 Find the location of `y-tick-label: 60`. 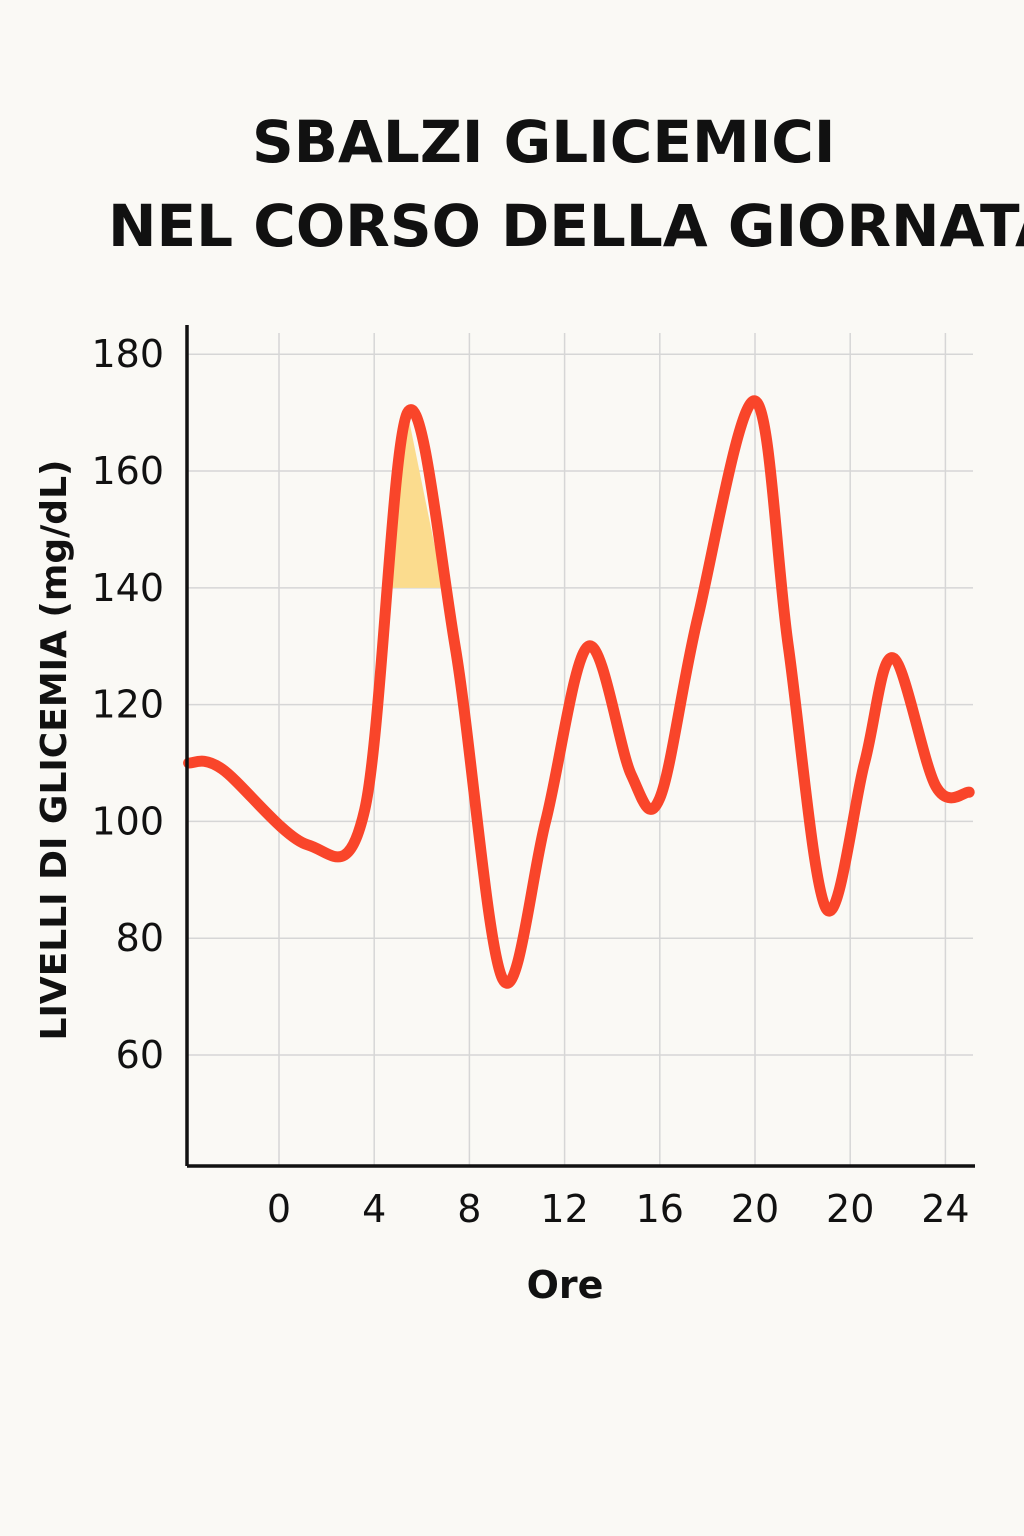

y-tick-label: 60 is located at coordinates (140, 1055).